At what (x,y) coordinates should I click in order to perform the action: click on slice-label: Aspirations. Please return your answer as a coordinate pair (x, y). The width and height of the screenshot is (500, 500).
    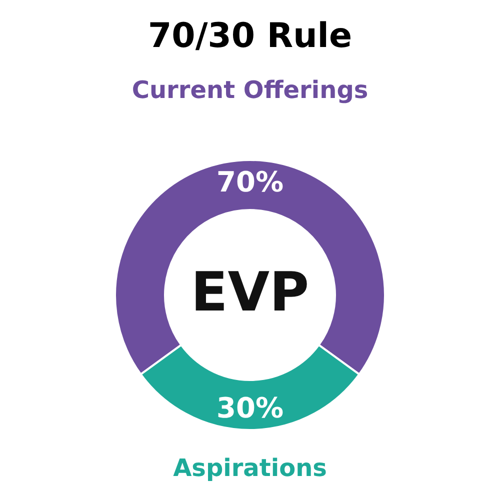
    Looking at the image, I should click on (250, 468).